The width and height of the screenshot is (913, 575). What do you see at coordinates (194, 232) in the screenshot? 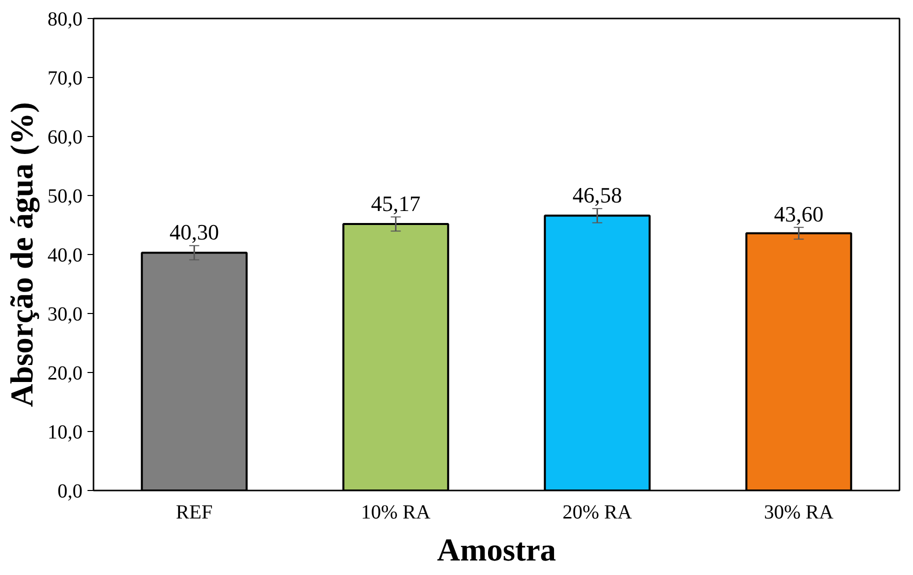
I see `data-label: 40,30` at bounding box center [194, 232].